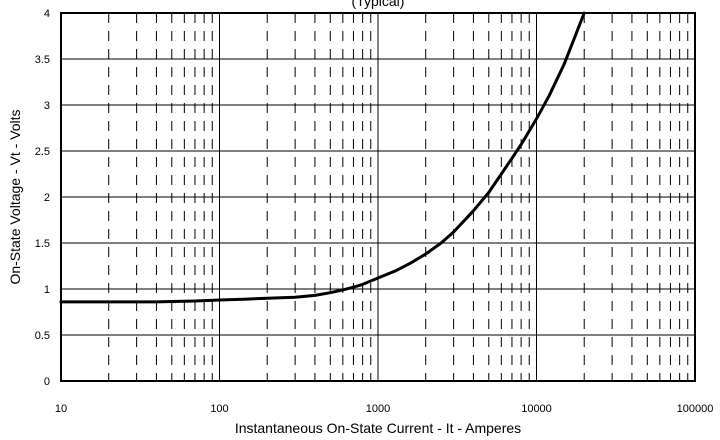 The height and width of the screenshot is (440, 720). Describe the element at coordinates (378, 4) in the screenshot. I see `chart-title: (Typical)` at that location.